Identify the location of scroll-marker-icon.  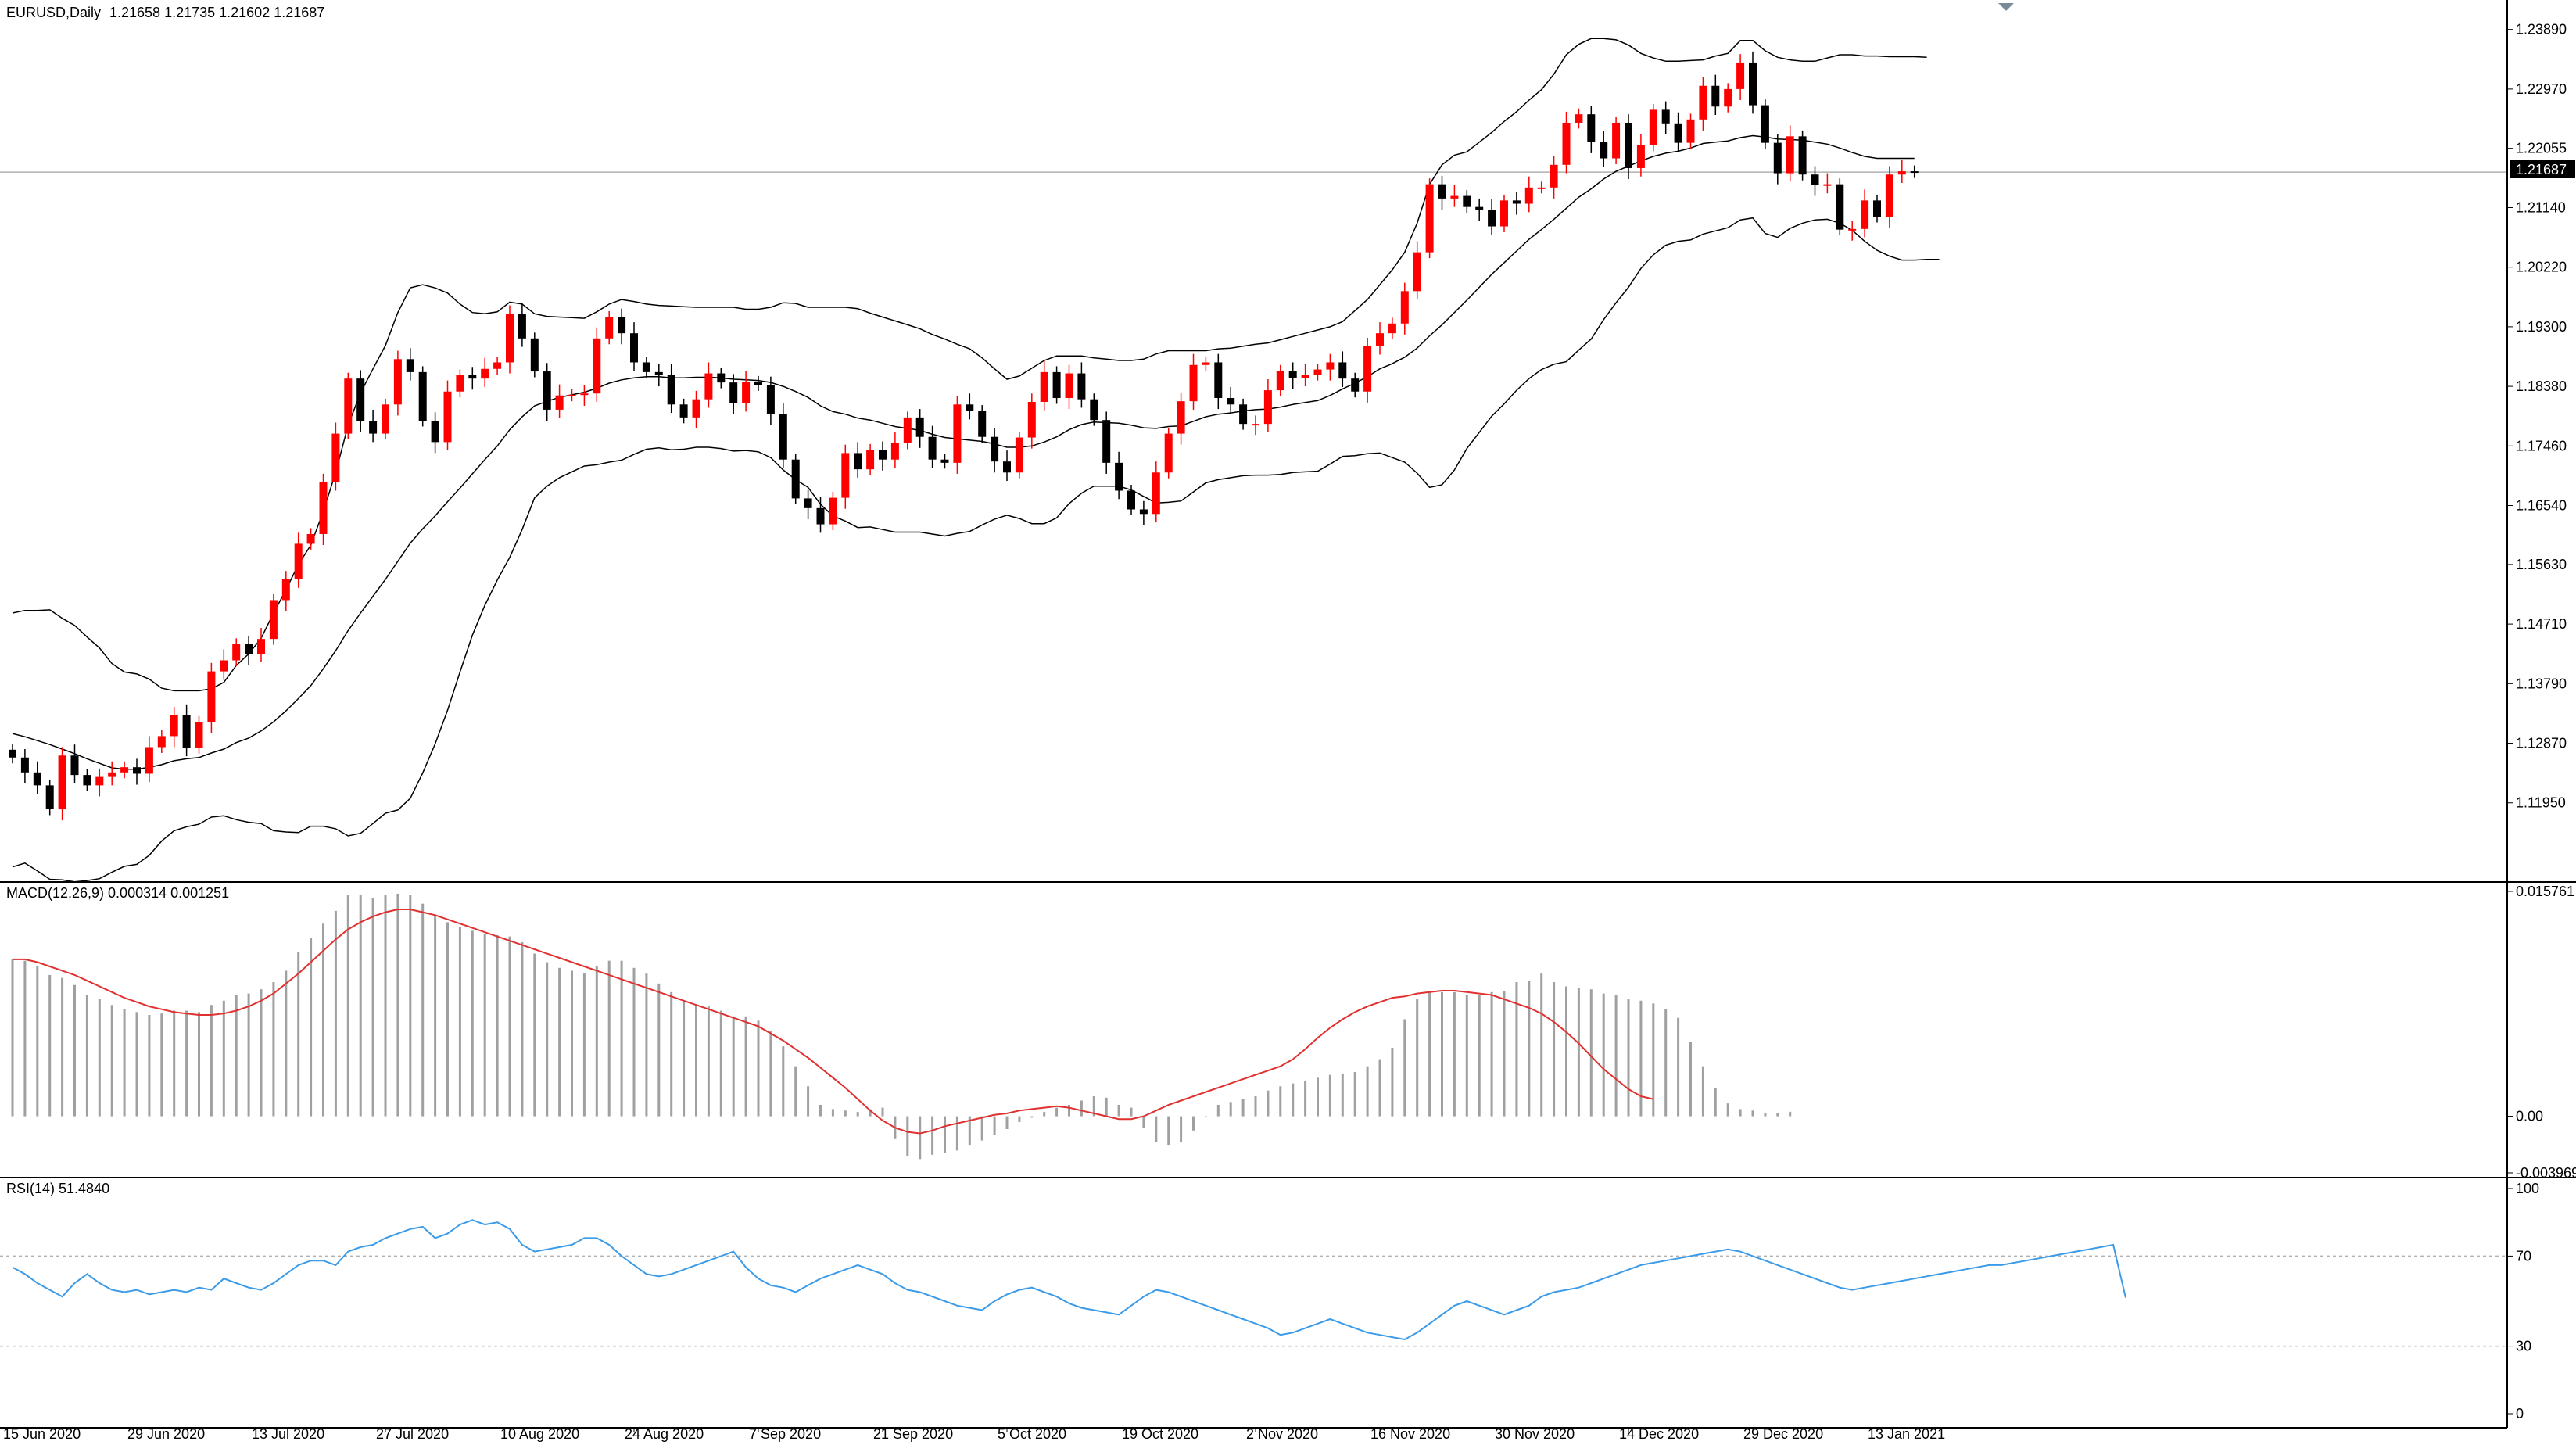
(2006, 7).